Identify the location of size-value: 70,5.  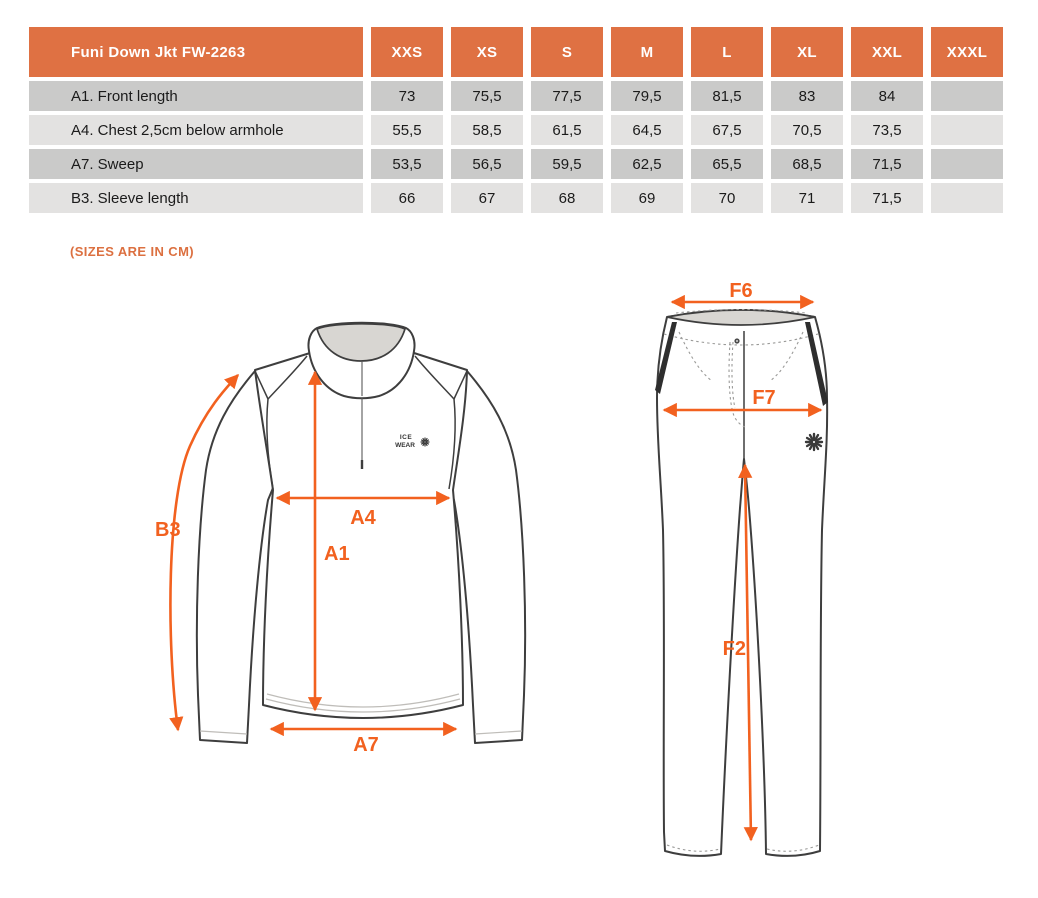
(807, 130).